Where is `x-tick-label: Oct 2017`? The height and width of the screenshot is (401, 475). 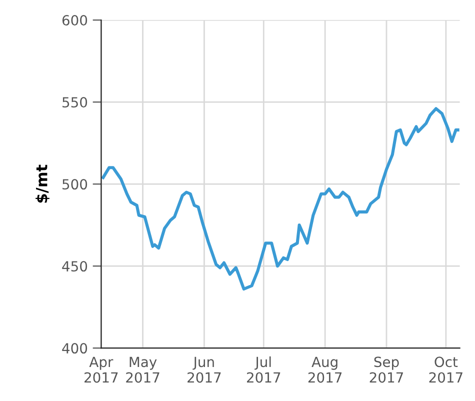
x-tick-label: Oct 2017 is located at coordinates (445, 369).